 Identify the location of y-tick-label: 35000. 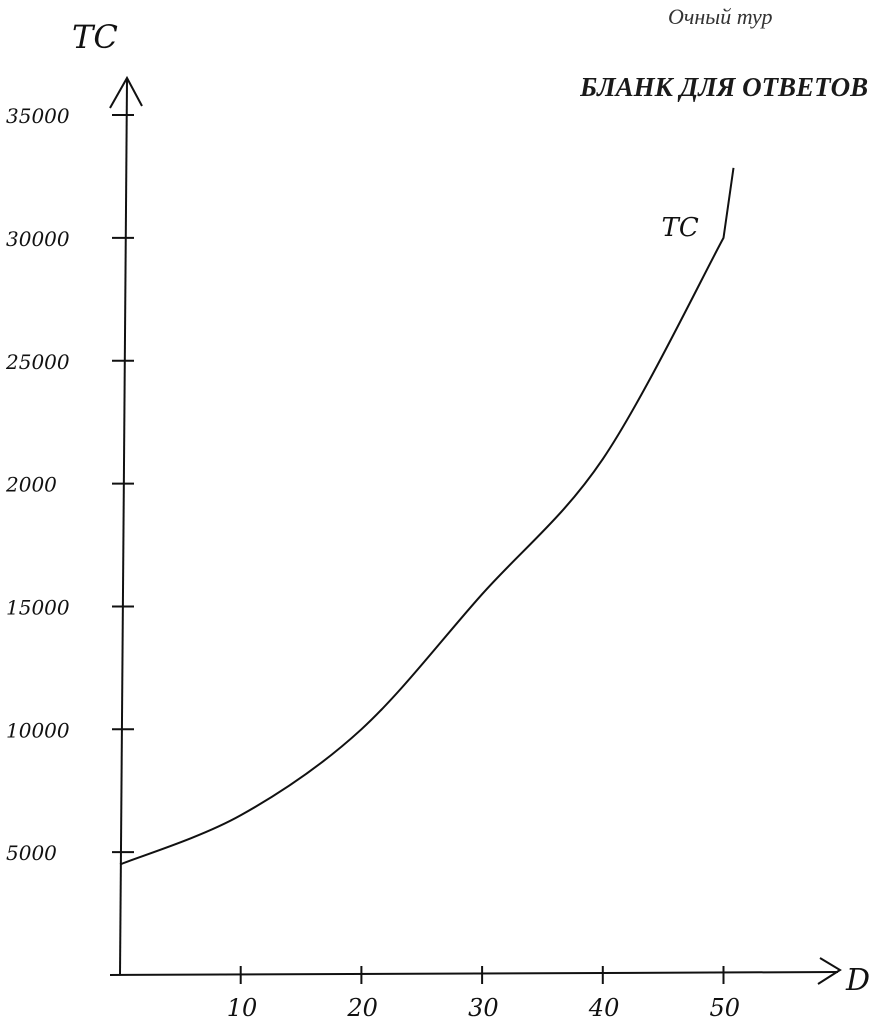
(38, 116).